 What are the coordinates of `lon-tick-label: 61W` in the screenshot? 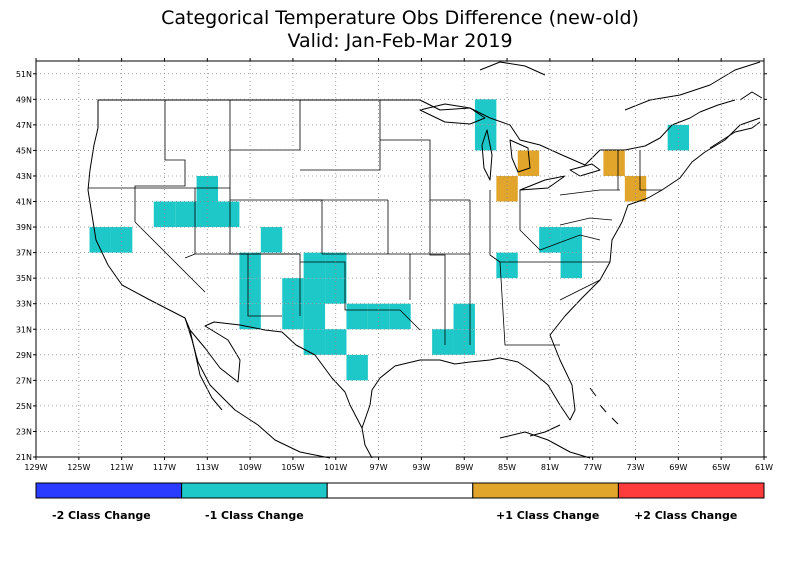 It's located at (764, 467).